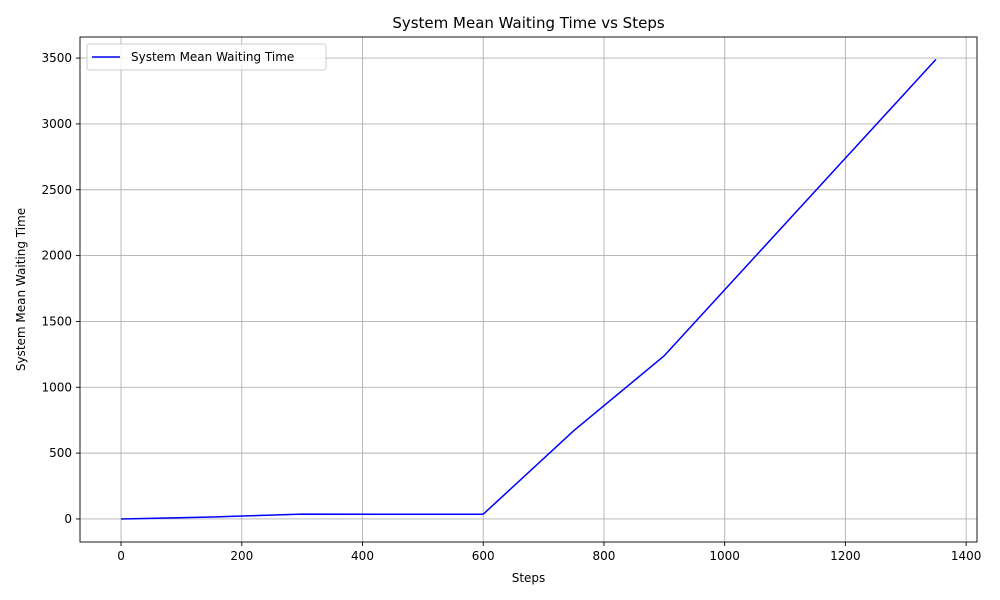 Image resolution: width=1000 pixels, height=600 pixels. Describe the element at coordinates (362, 556) in the screenshot. I see `x-tick-label: 400` at that location.